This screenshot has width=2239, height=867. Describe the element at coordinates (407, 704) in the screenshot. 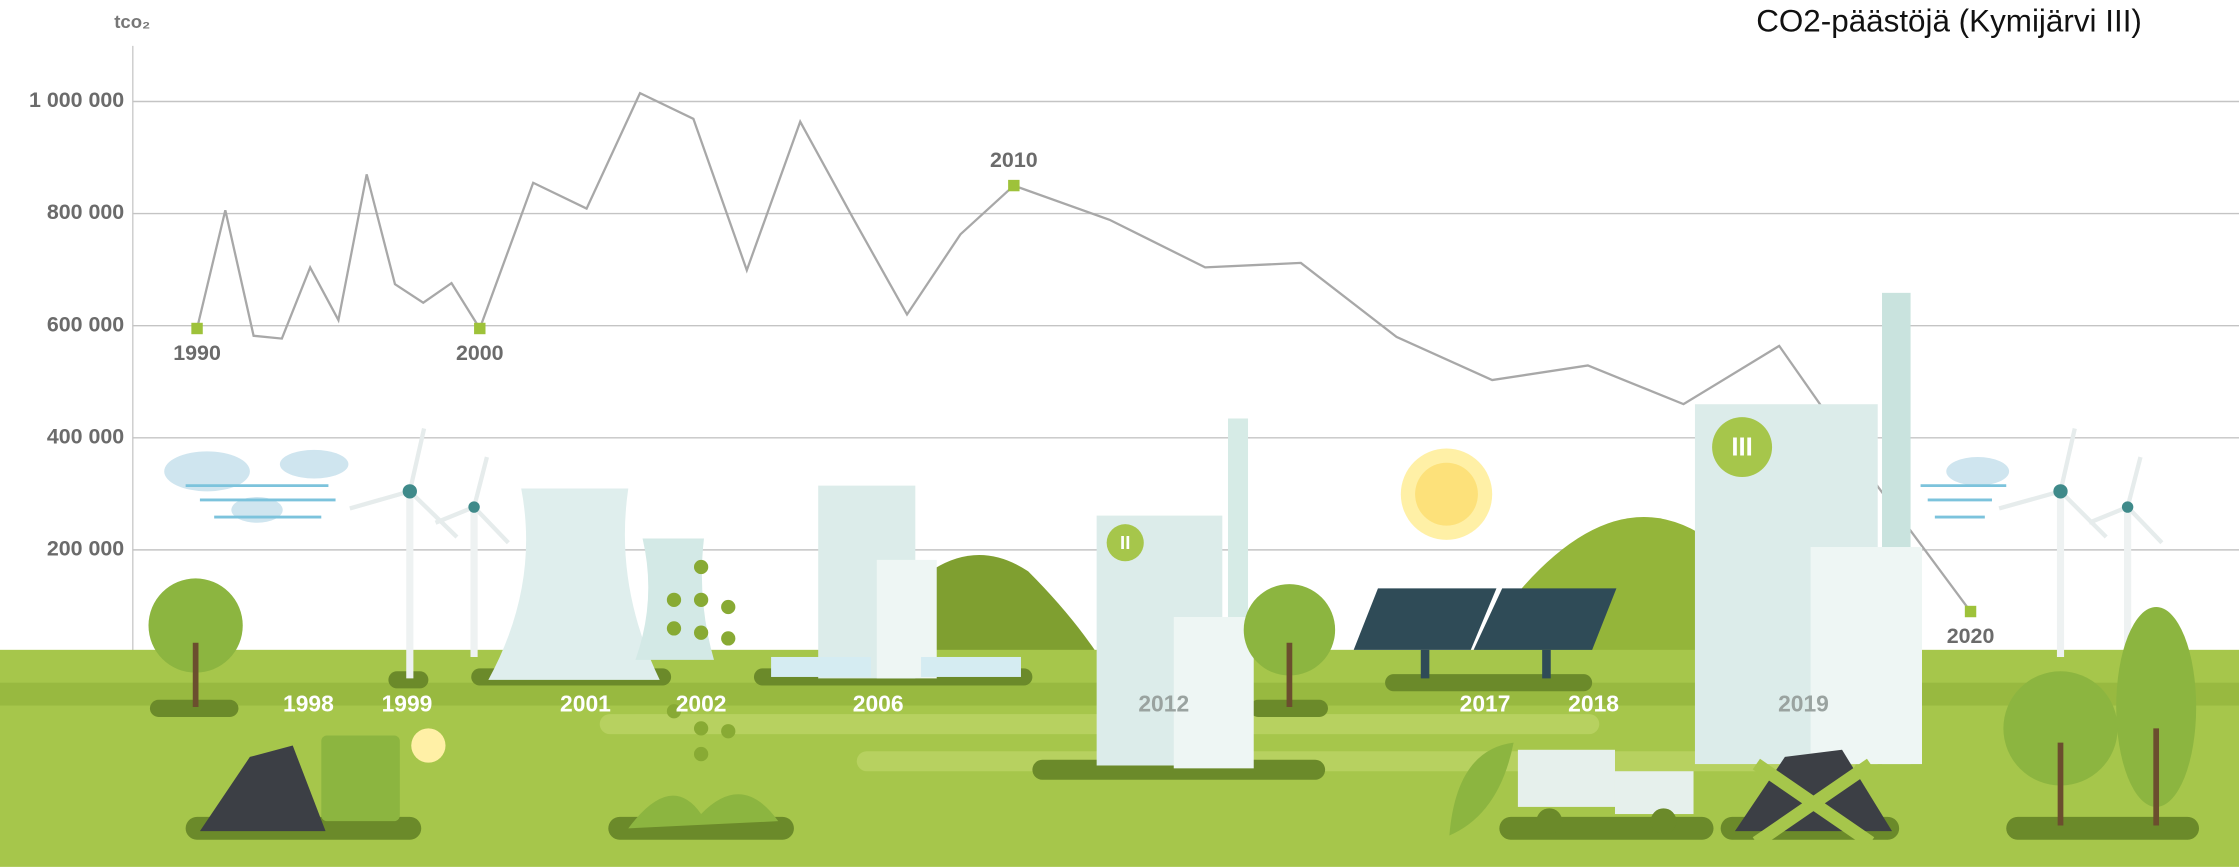

I see `milestone-year: 1999` at that location.